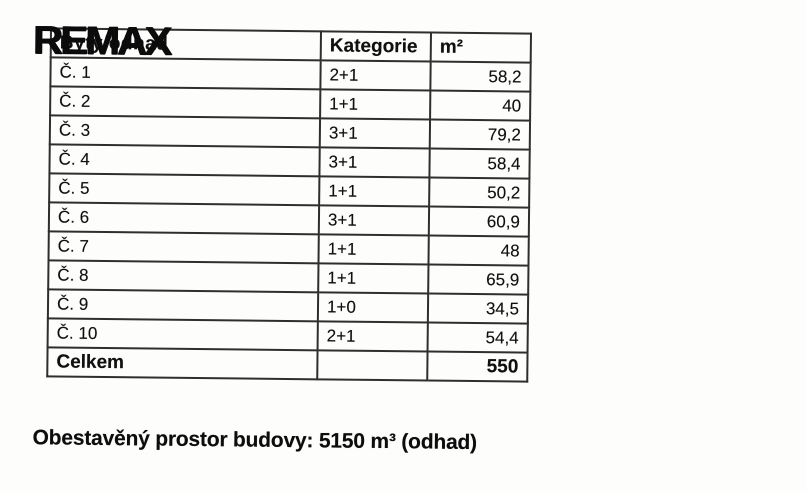 Image resolution: width=807 pixels, height=493 pixels. What do you see at coordinates (182, 334) in the screenshot?
I see `unit-label: Č. 10` at bounding box center [182, 334].